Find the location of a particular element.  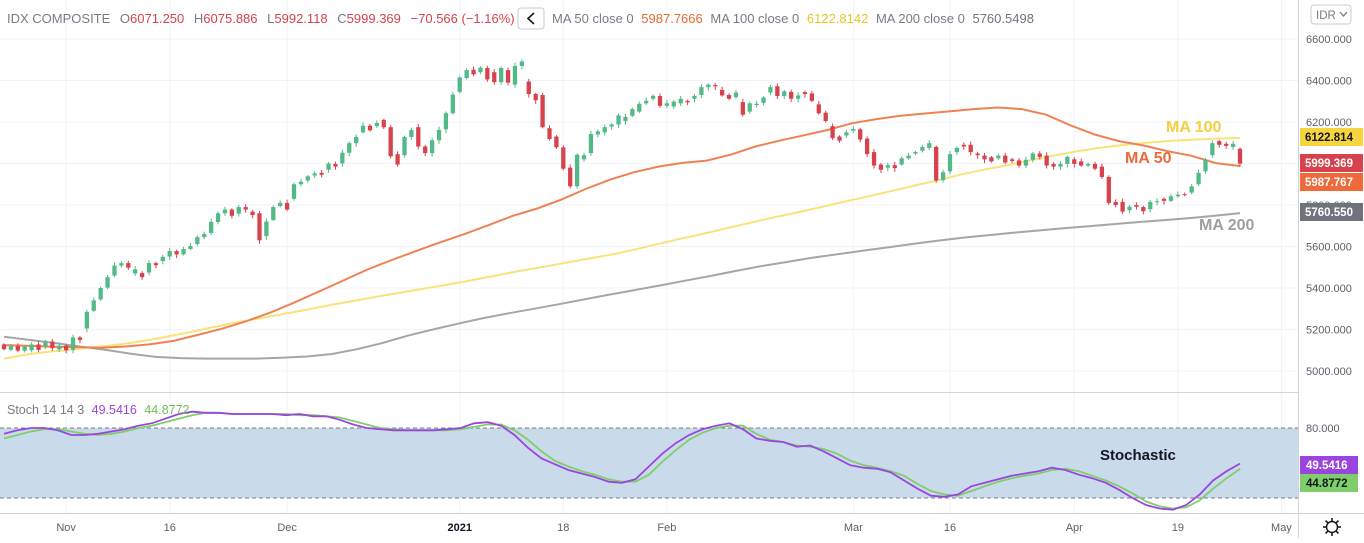

price-tick-label: 6400.000 is located at coordinates (1329, 82).